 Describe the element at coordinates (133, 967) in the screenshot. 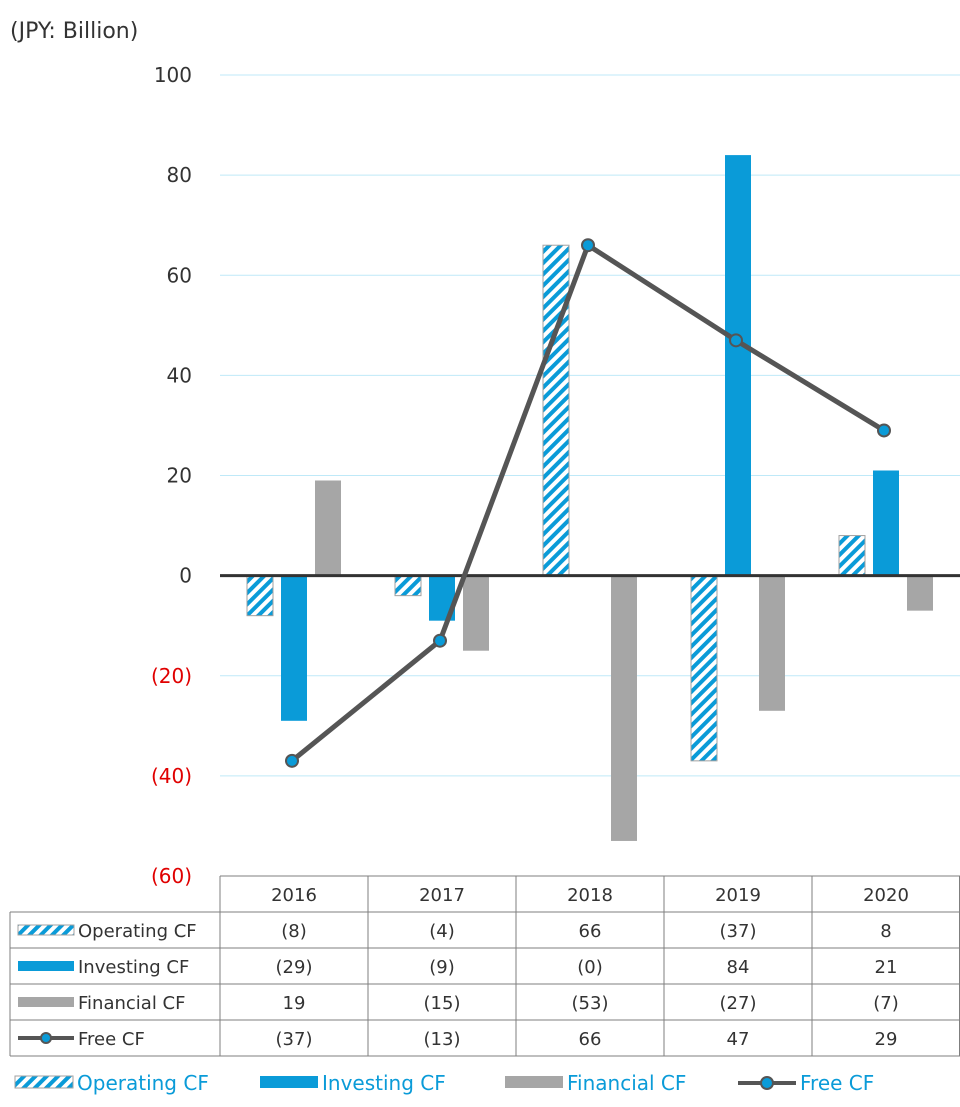

I see `table-row-label: Investing CF` at that location.